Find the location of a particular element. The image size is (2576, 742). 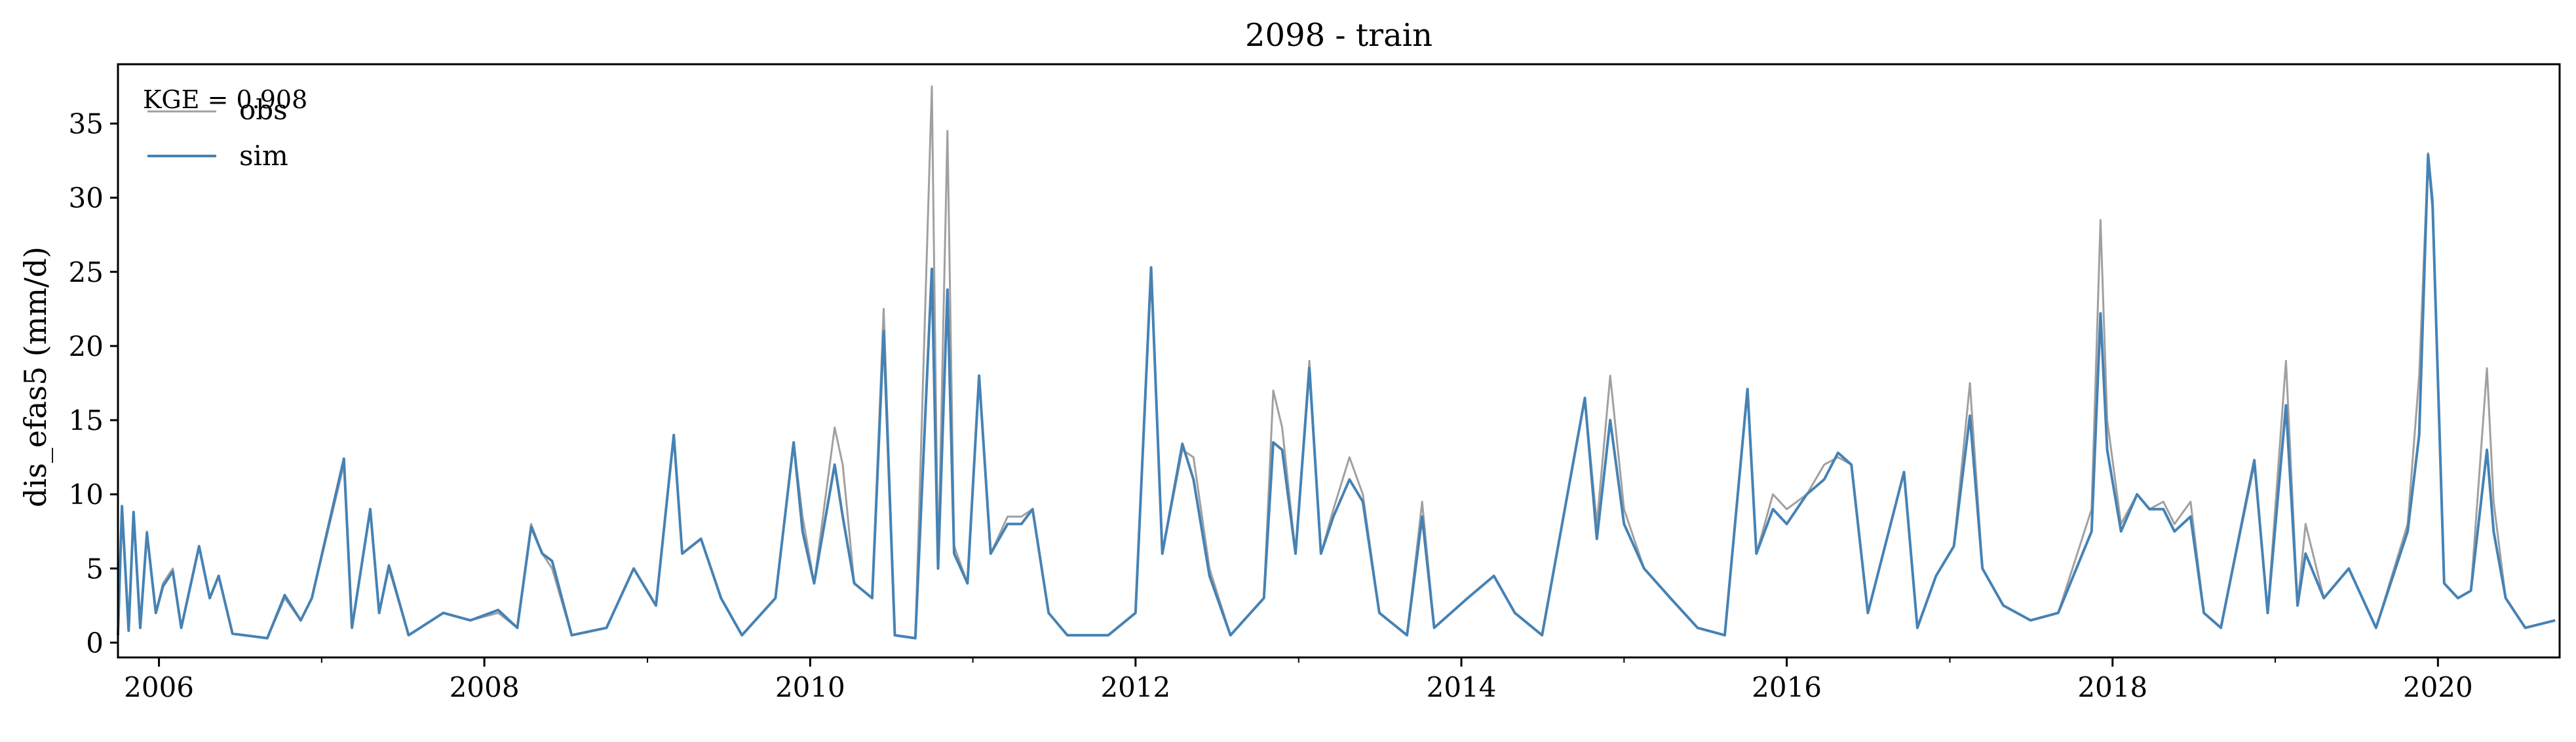

x-tick-label: 2010 is located at coordinates (810, 687).